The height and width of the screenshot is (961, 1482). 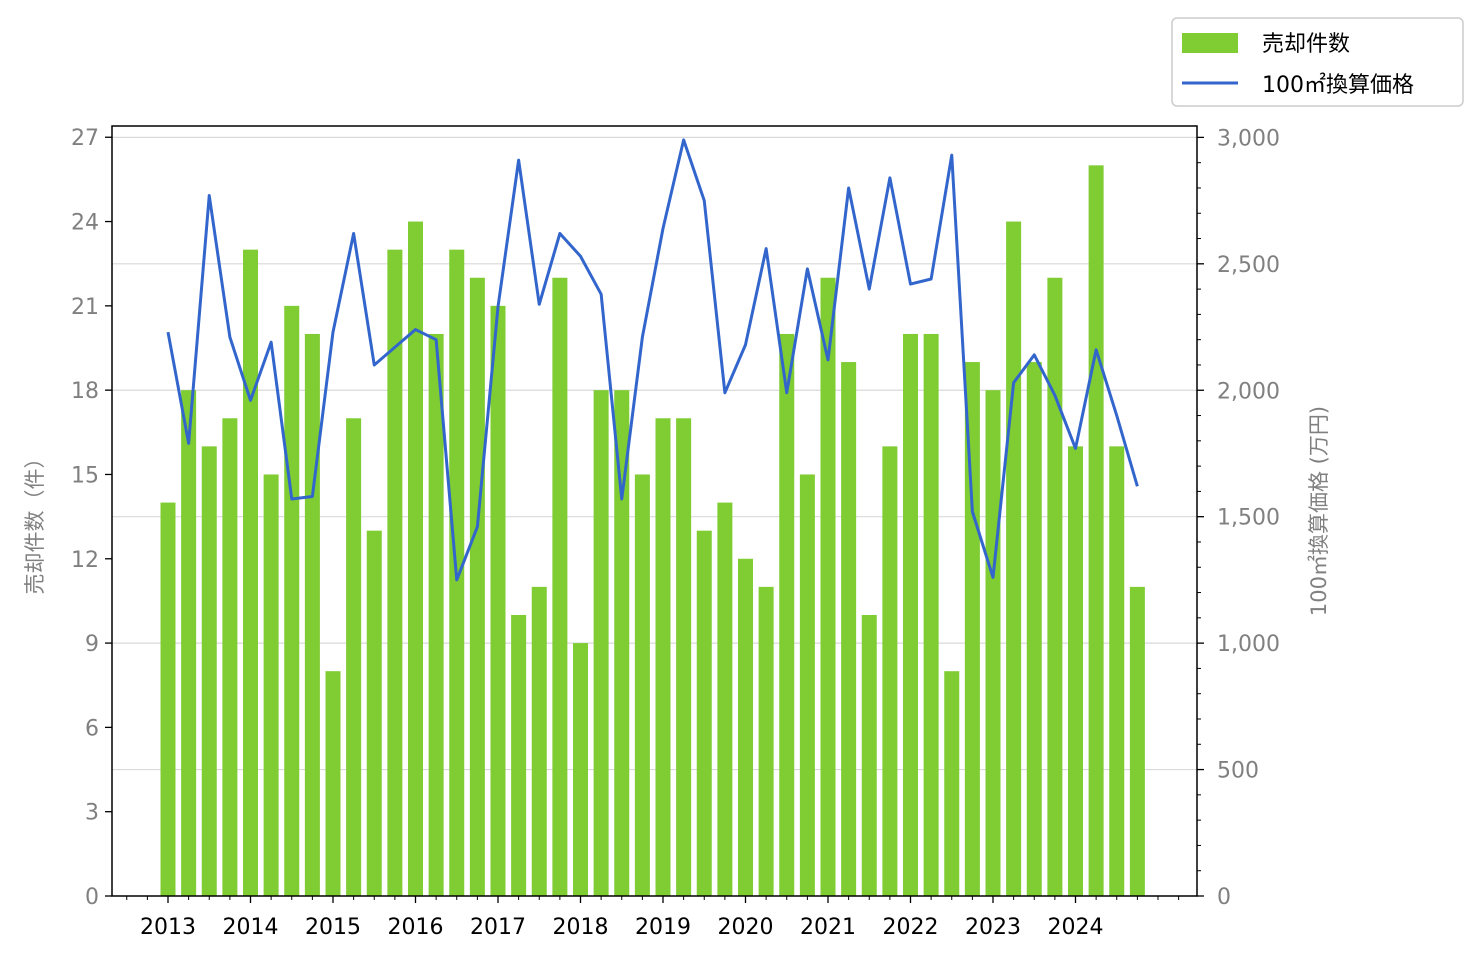 I want to click on left-tick-label: 3, so click(x=92, y=813).